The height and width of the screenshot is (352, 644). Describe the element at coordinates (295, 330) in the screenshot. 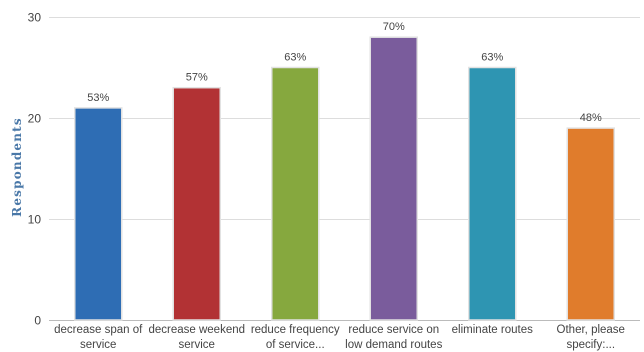

I see `category-label: reduce frequency` at that location.